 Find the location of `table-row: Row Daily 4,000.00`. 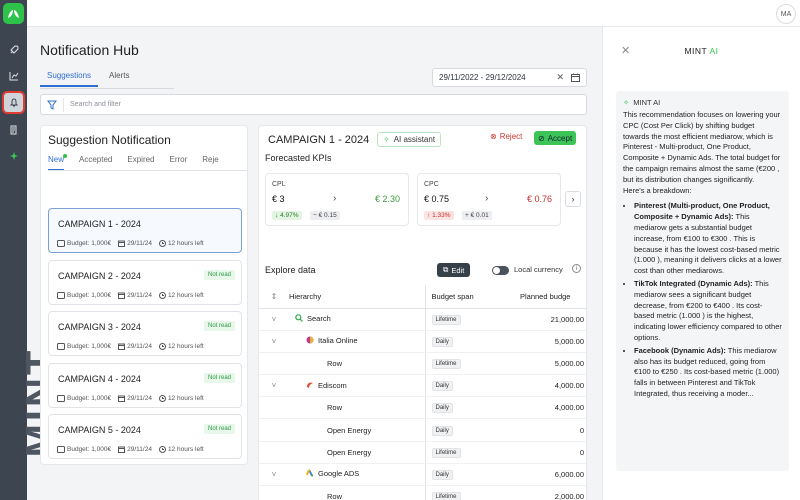

table-row: Row Daily 4,000.00 is located at coordinates (422, 408).